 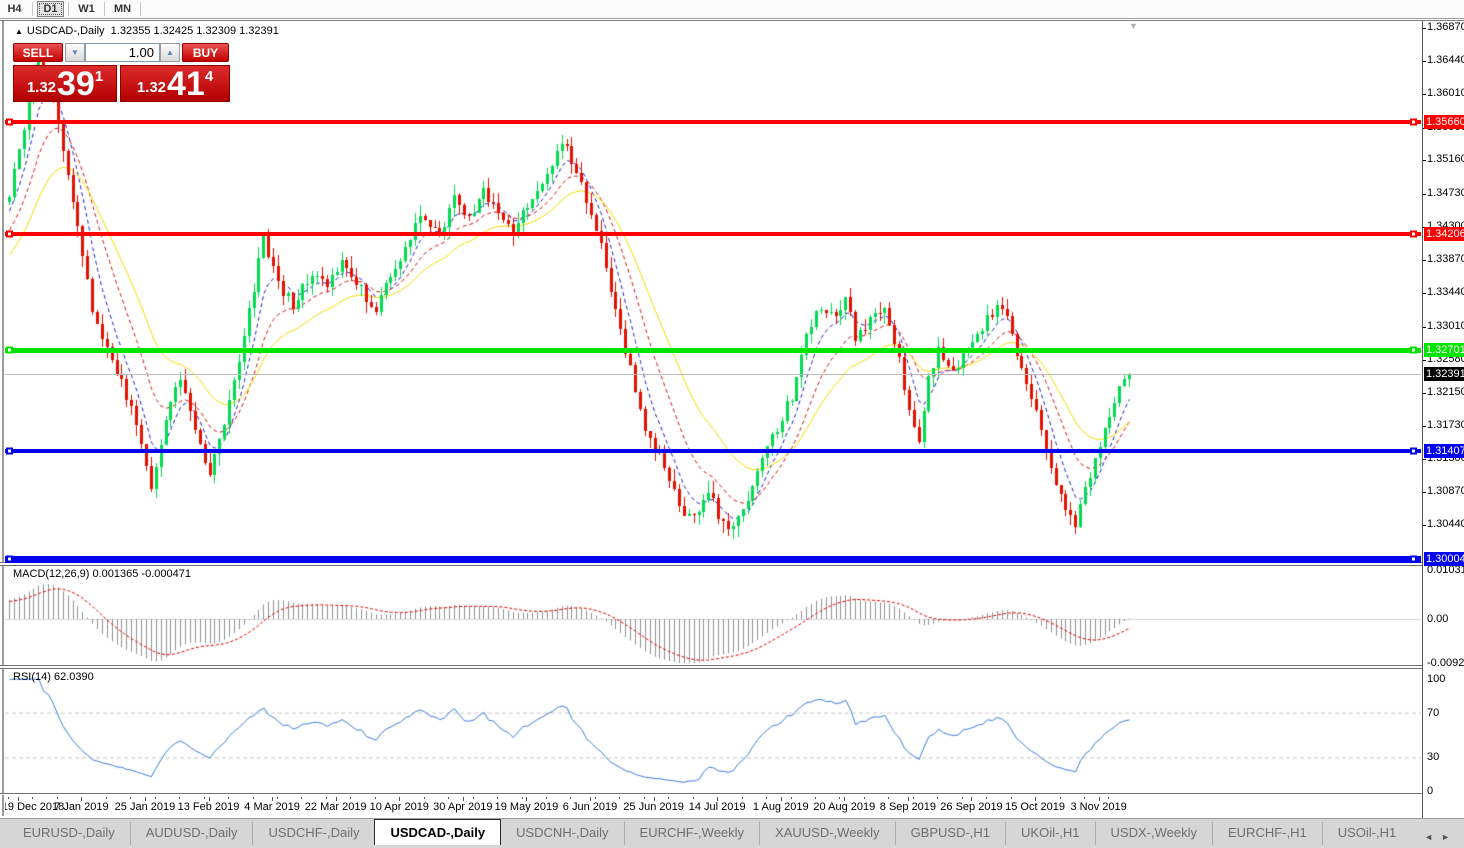 What do you see at coordinates (1133, 26) in the screenshot?
I see `chart-shift-marker-icon: ▼` at bounding box center [1133, 26].